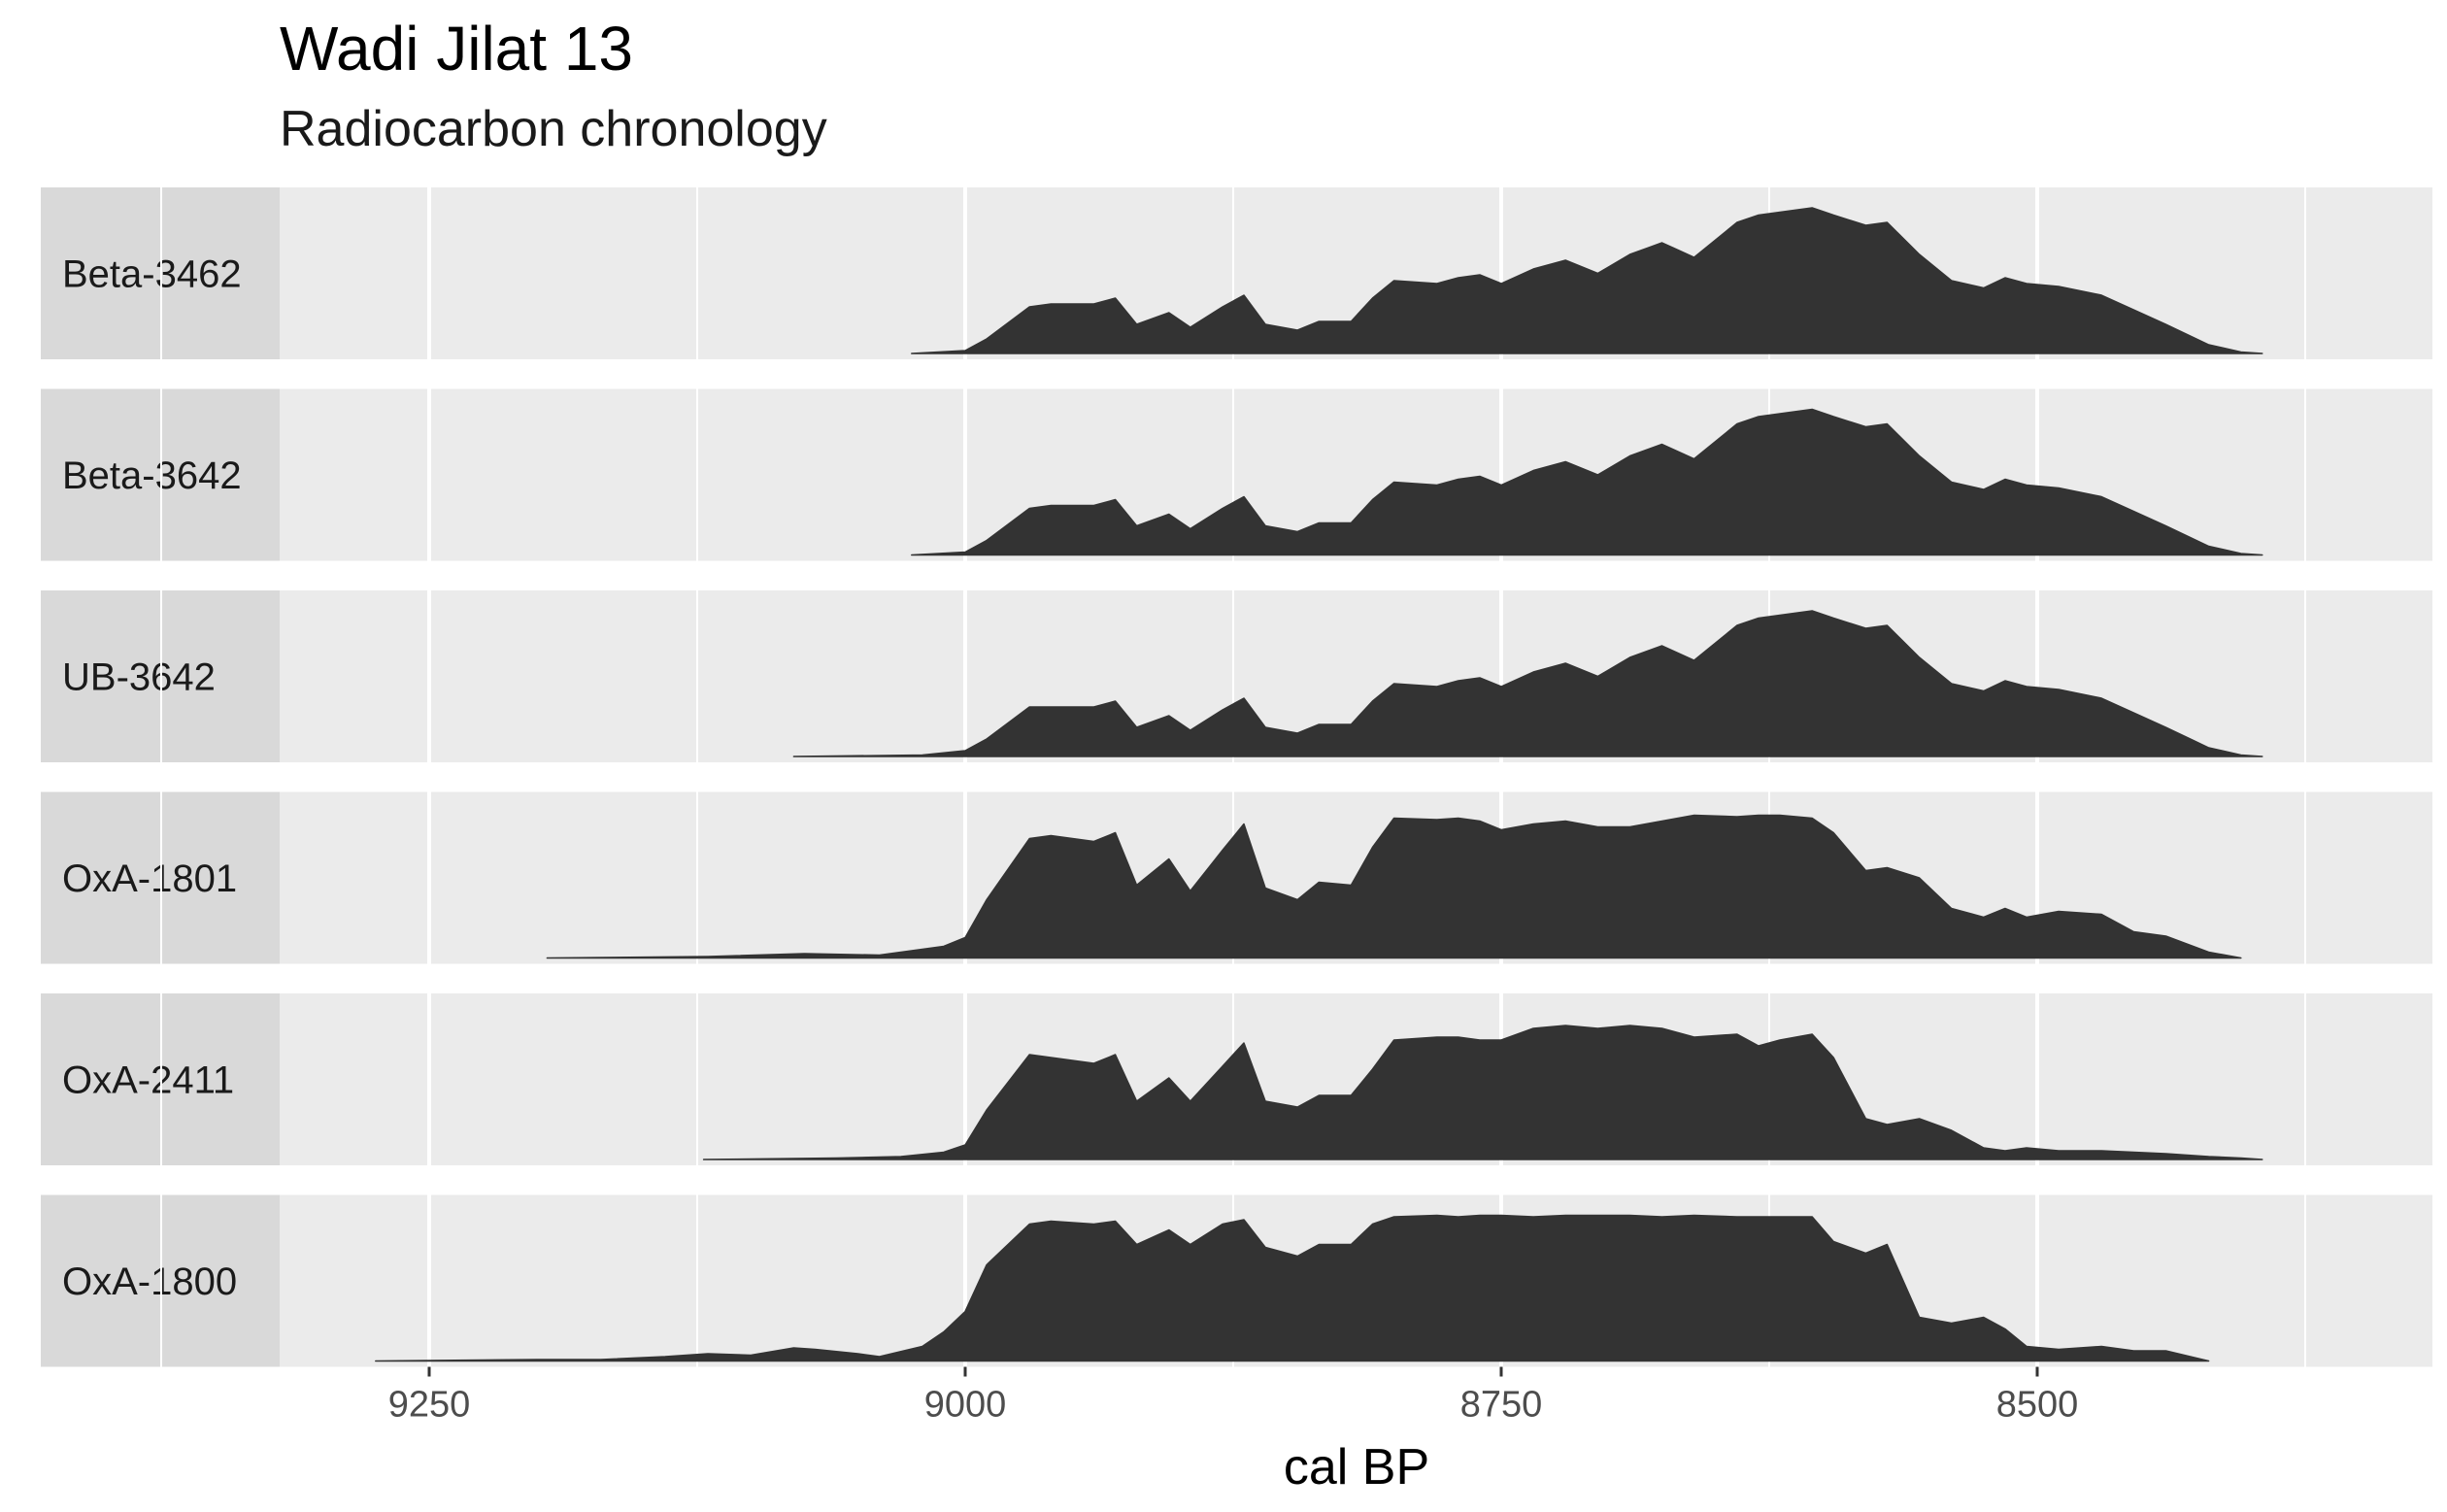 This screenshot has width=2447, height=1512. What do you see at coordinates (2038, 1405) in the screenshot?
I see `x-tick-label: 8500` at bounding box center [2038, 1405].